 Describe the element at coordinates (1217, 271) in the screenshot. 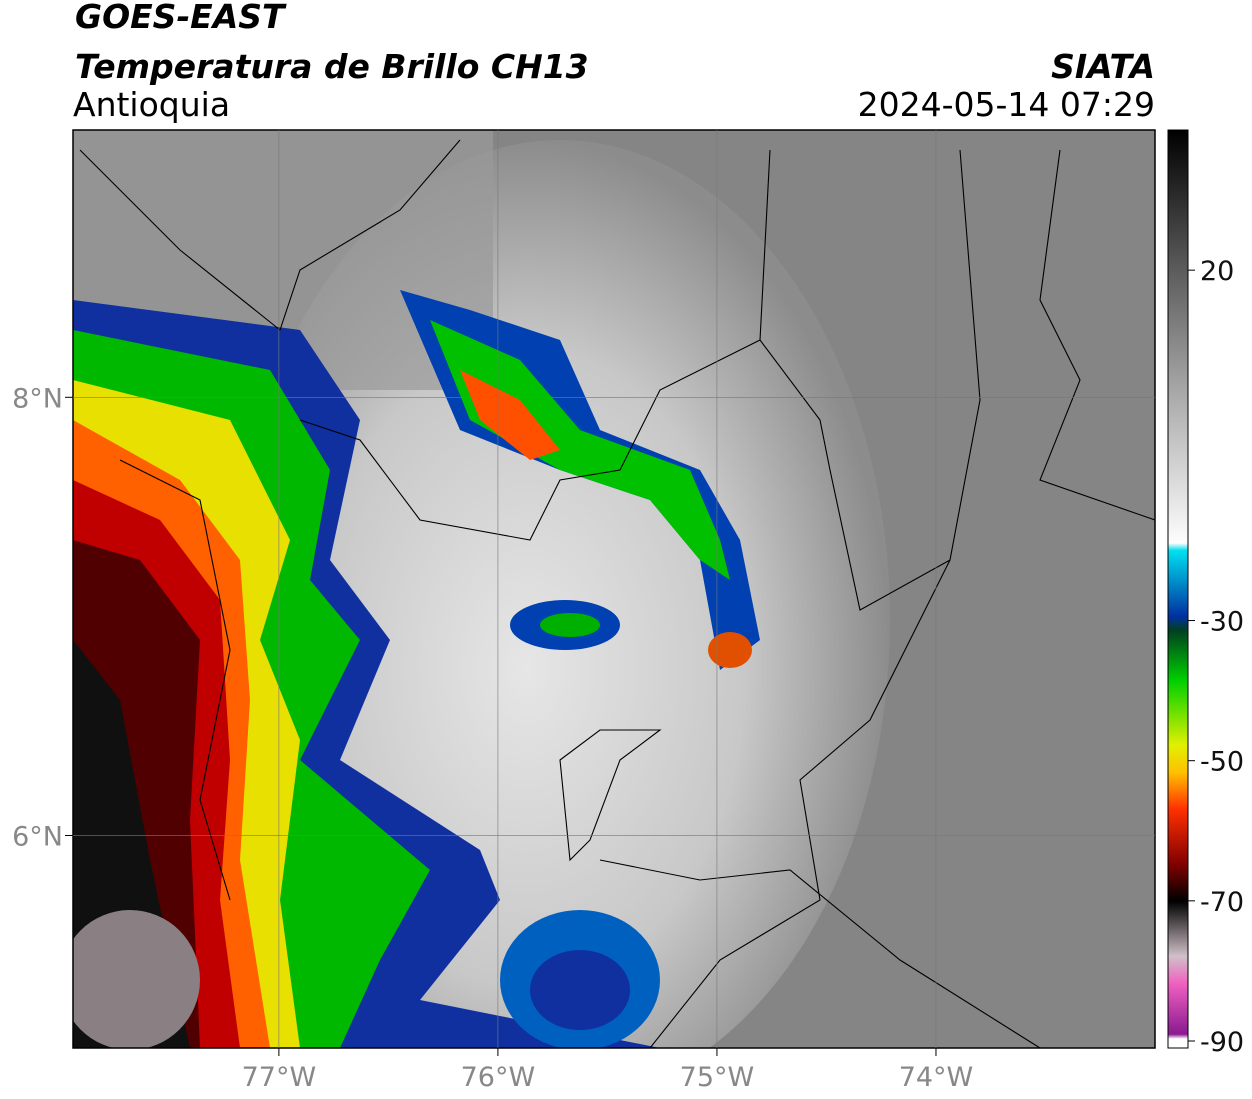

I see `colorbar-tick-label: 20` at that location.